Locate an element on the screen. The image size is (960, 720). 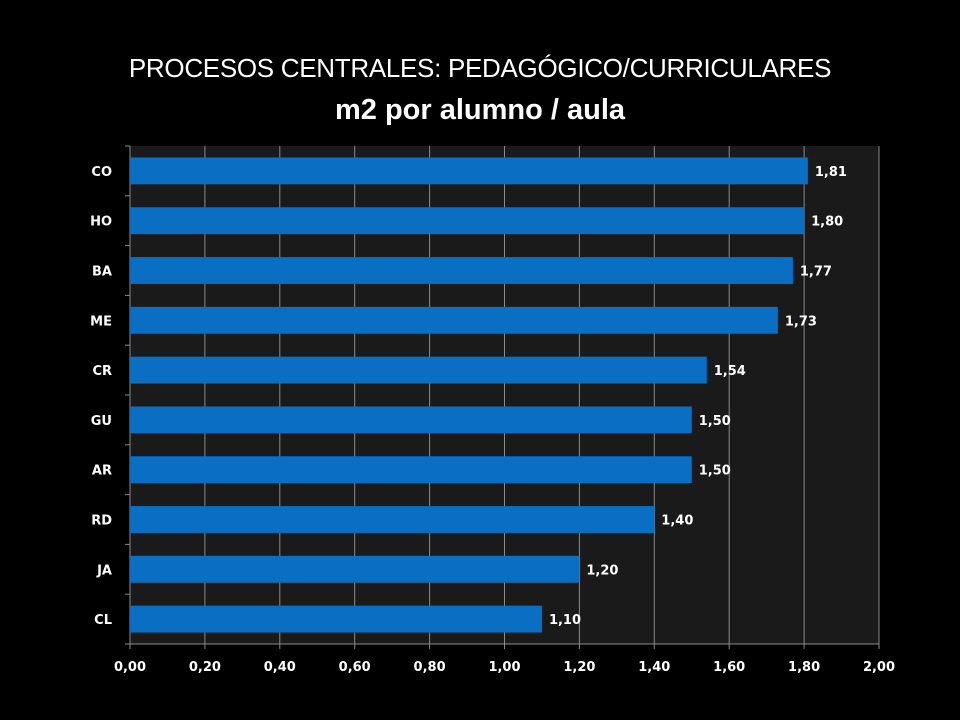
value-label-ja: 1,20 is located at coordinates (602, 570).